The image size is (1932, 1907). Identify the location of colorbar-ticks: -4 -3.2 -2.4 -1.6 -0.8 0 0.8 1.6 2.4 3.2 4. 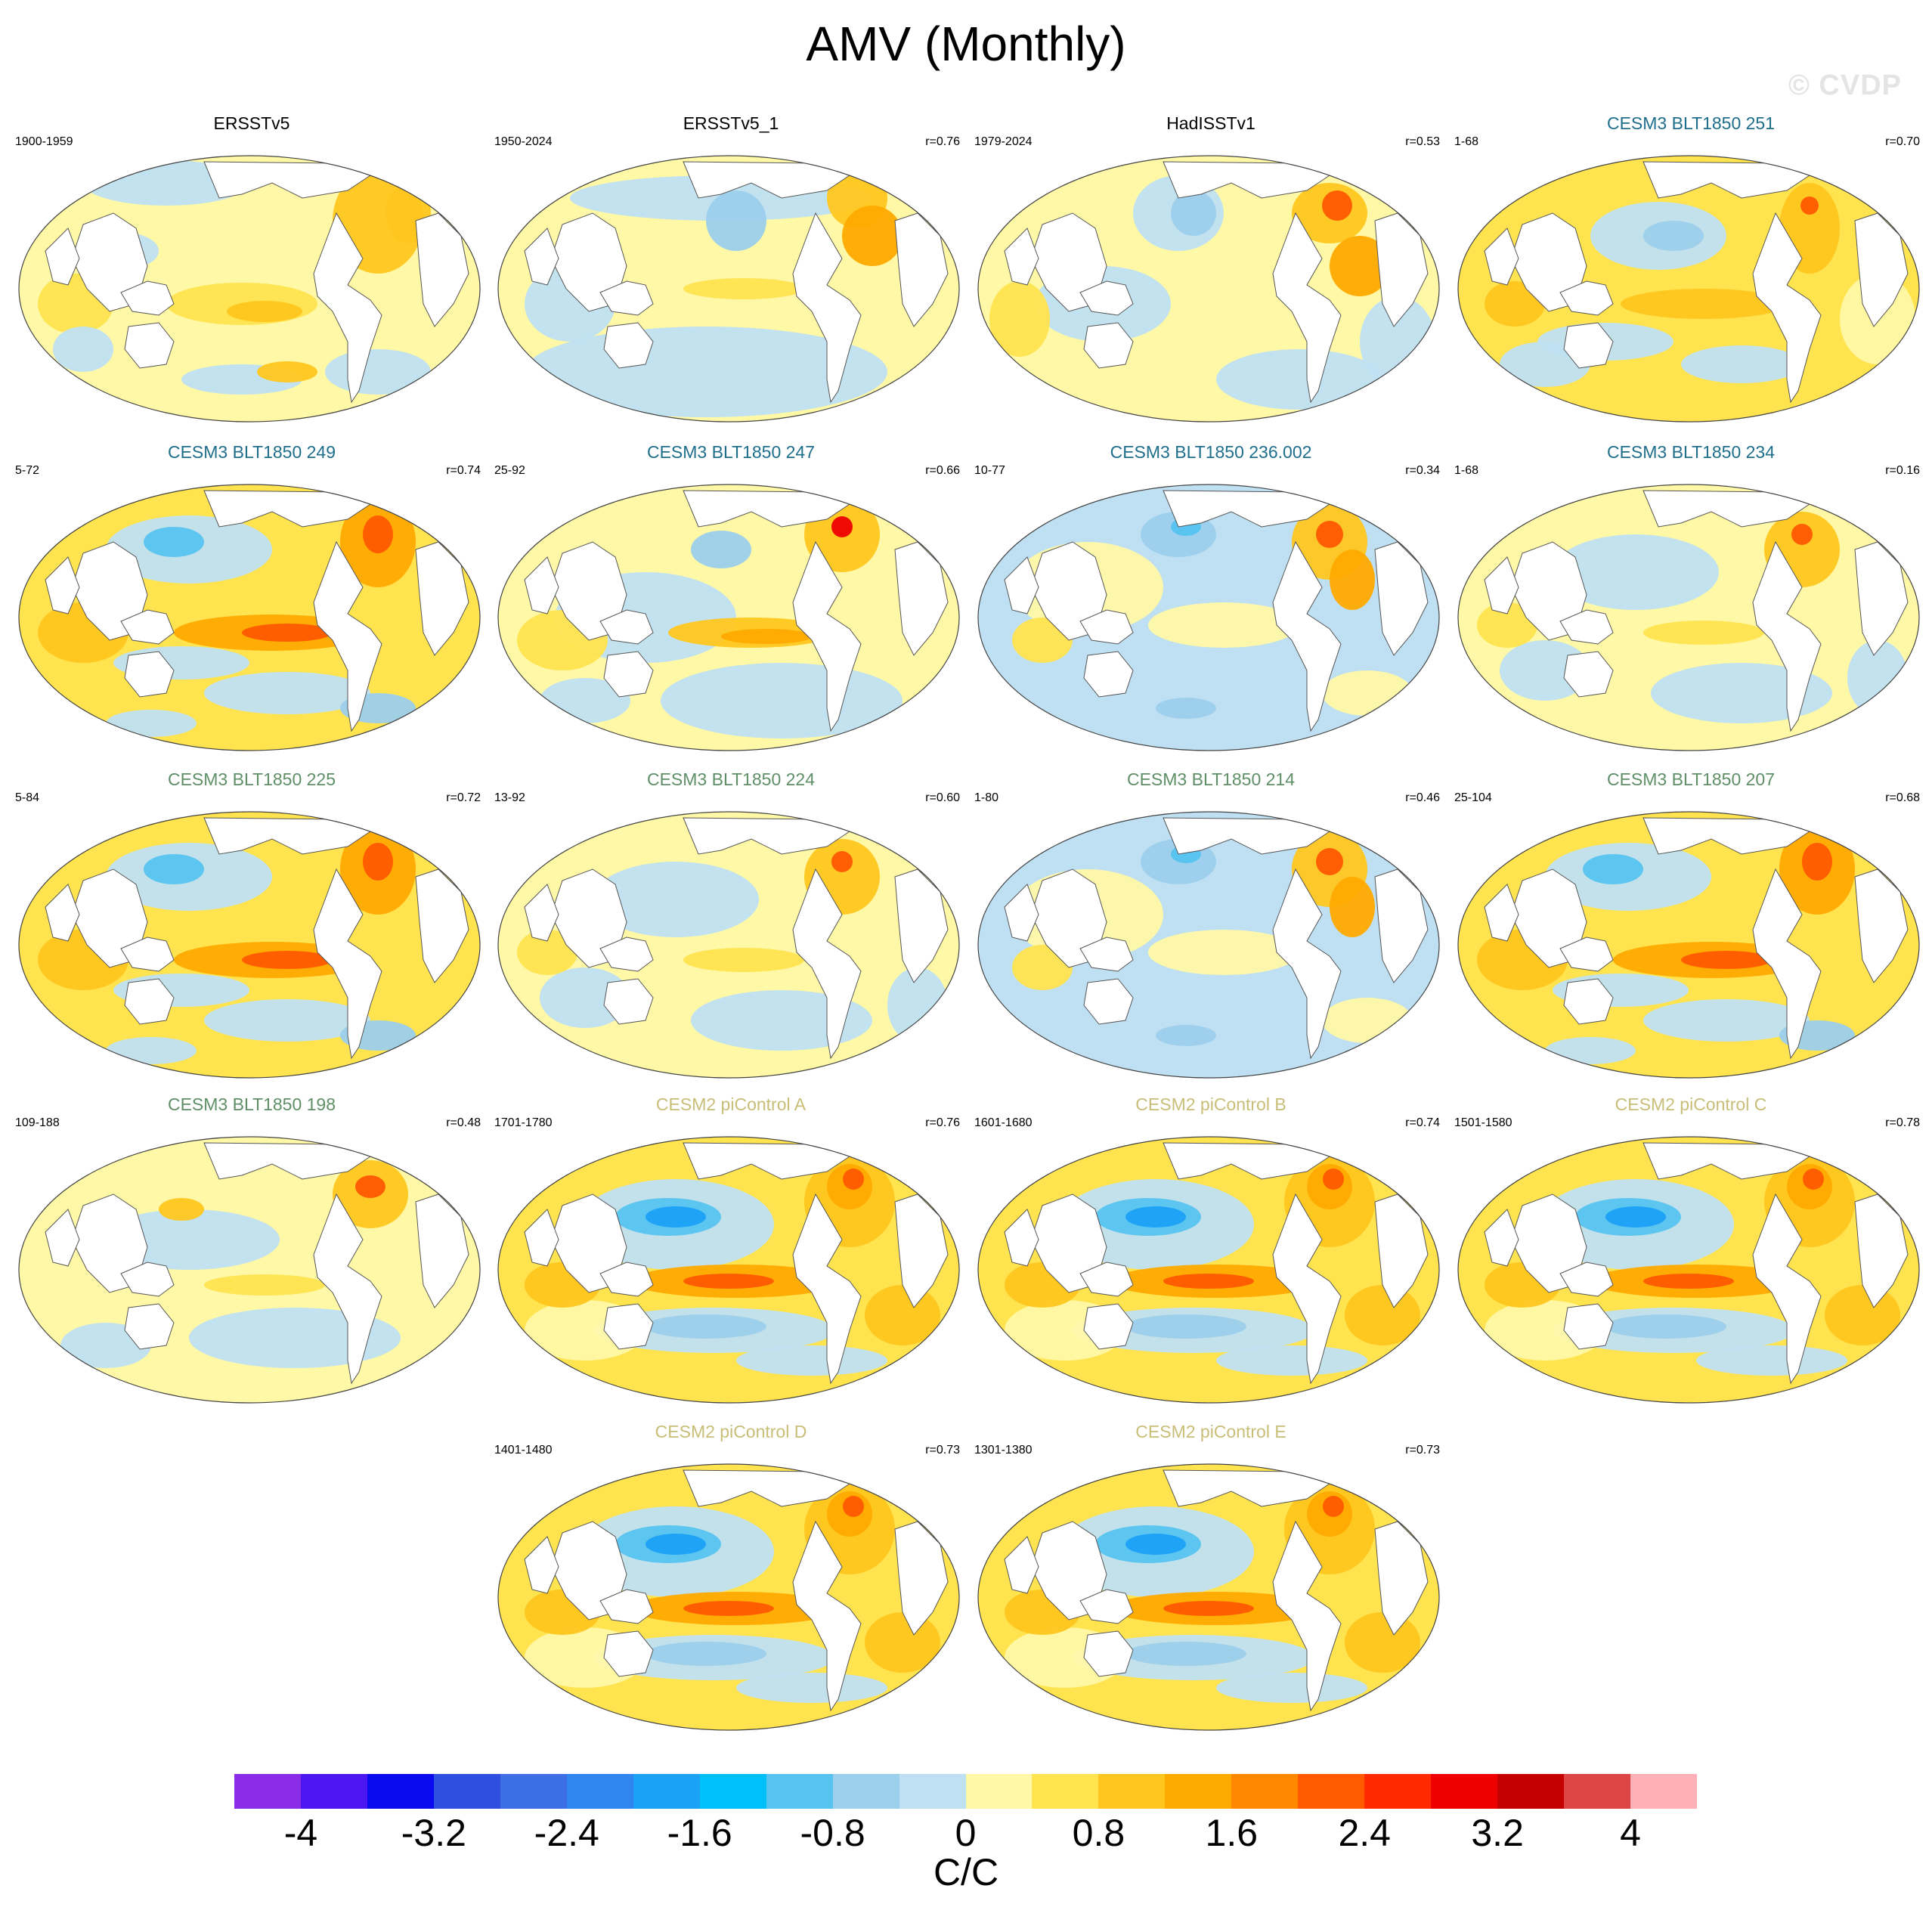
(965, 1834).